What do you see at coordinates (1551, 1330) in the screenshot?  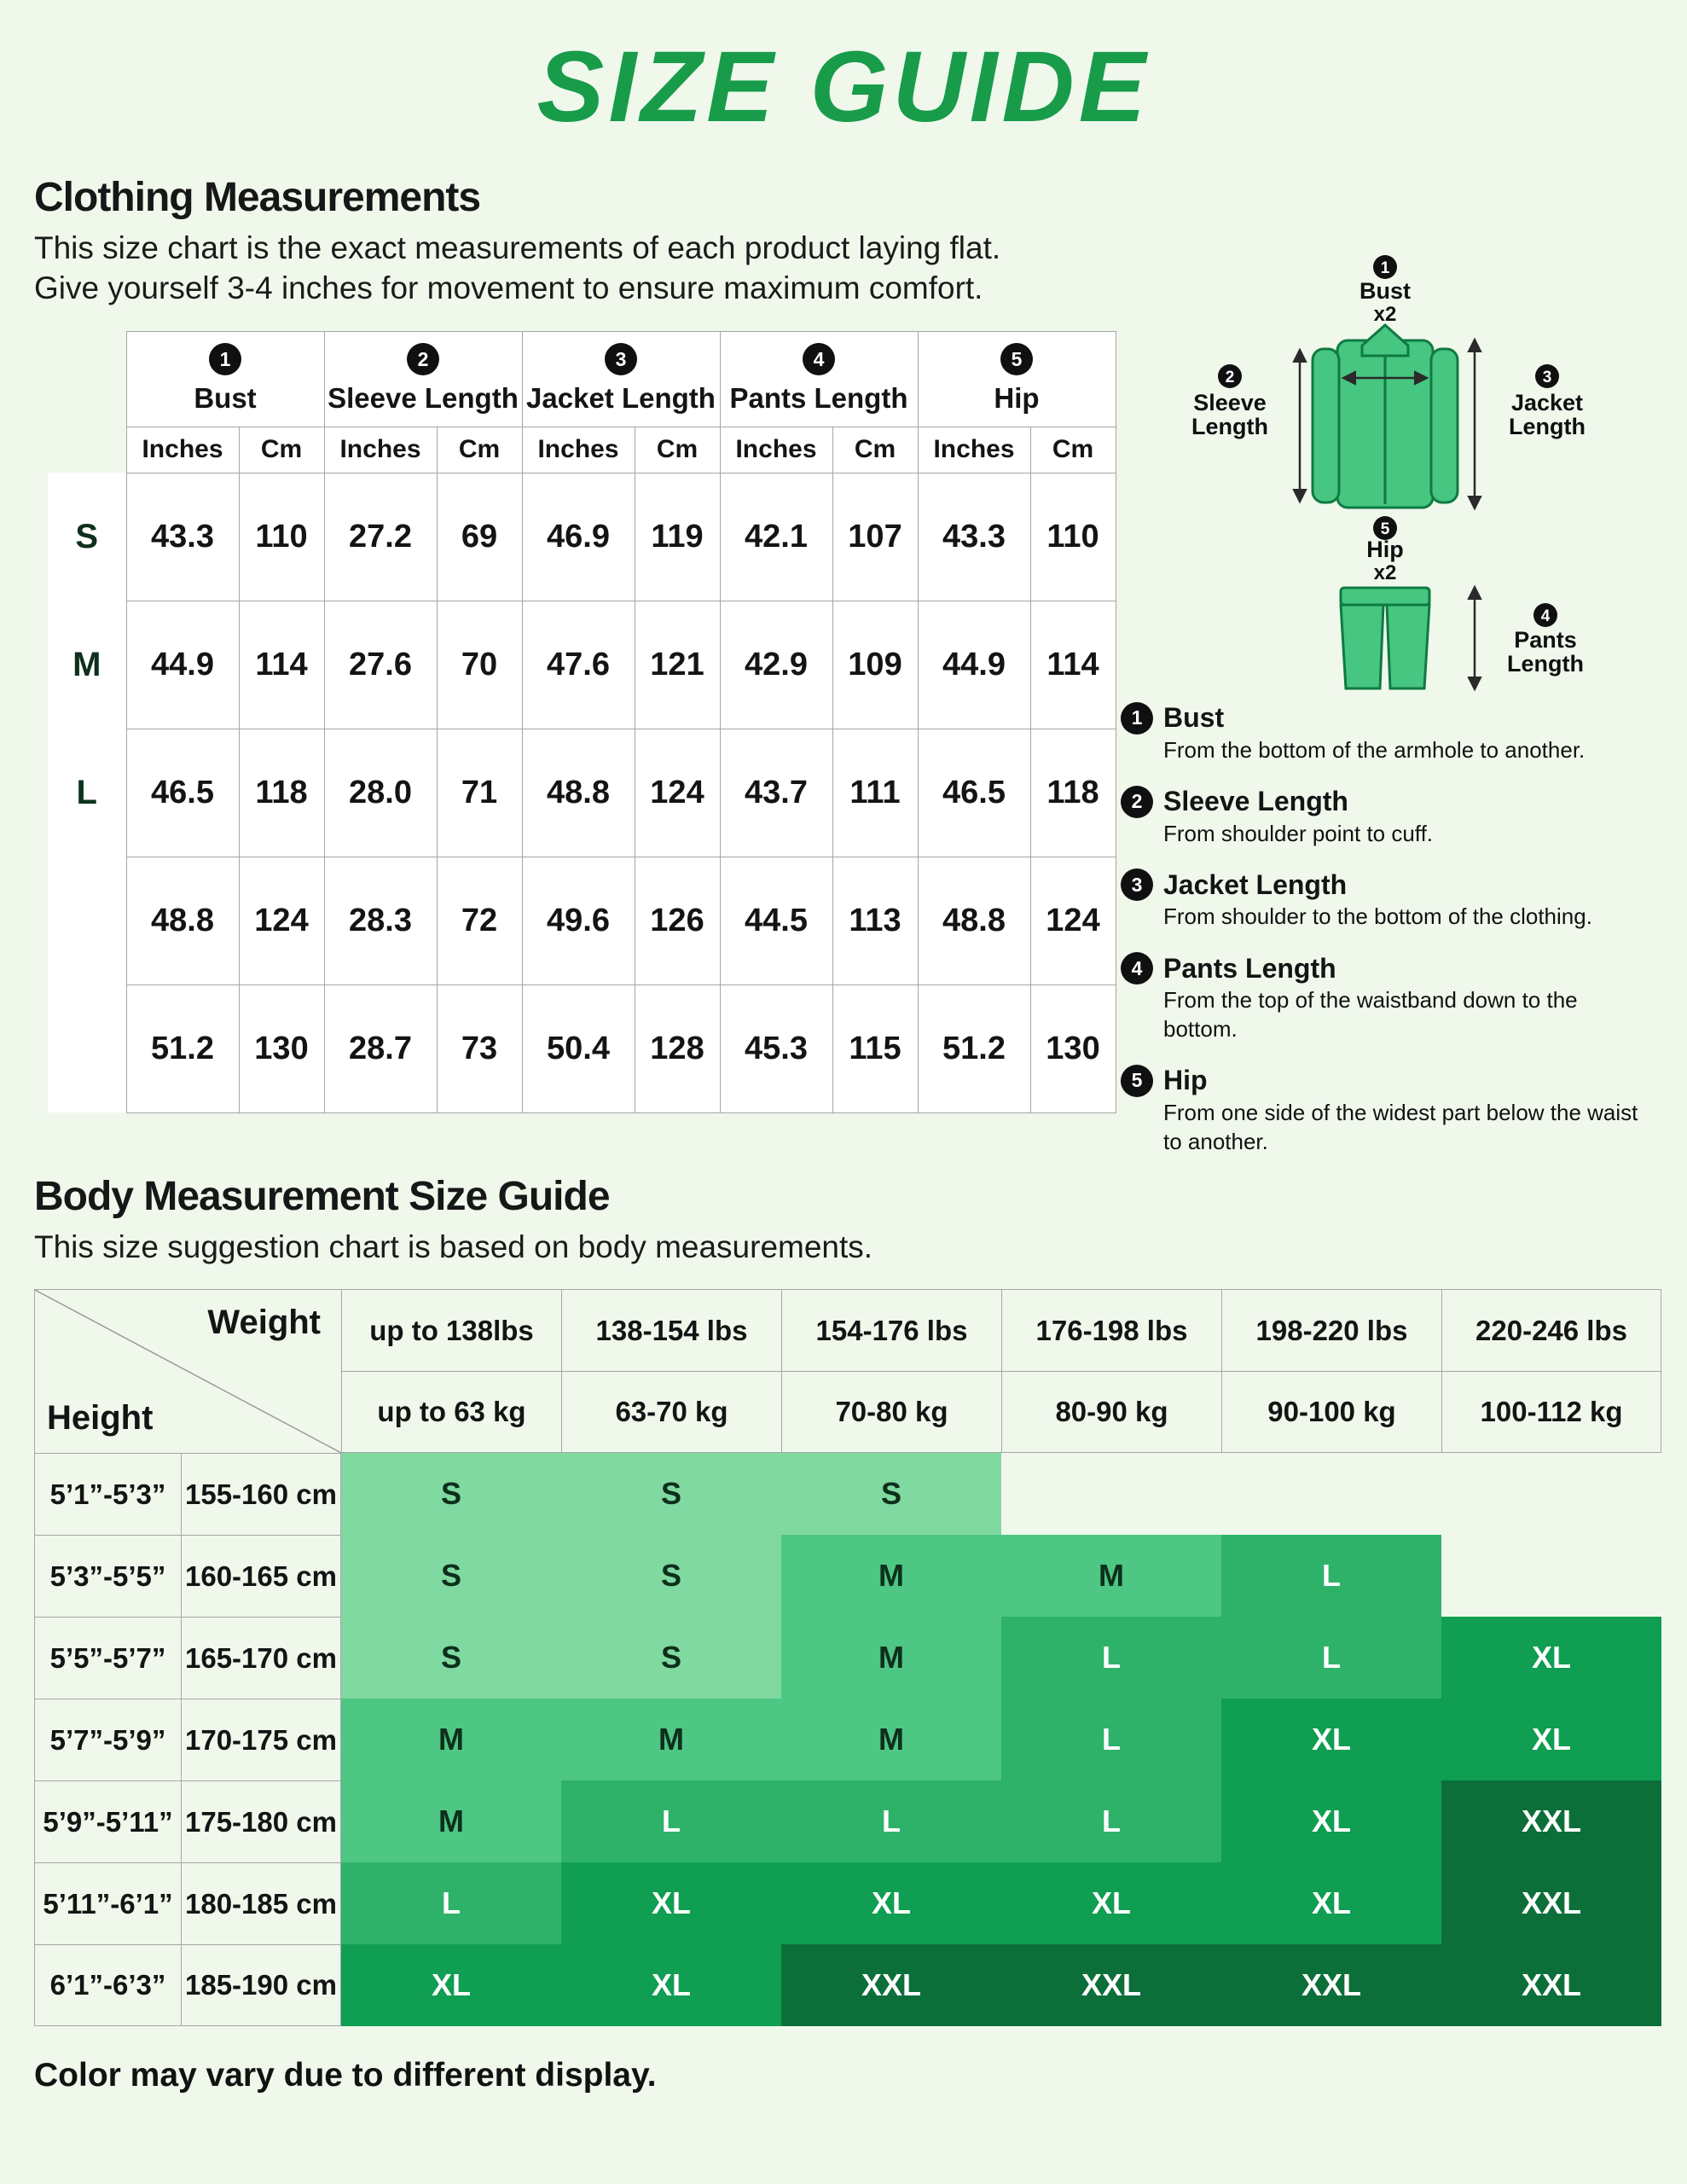 I see `weight-lbs-header: 220-246 lbs` at bounding box center [1551, 1330].